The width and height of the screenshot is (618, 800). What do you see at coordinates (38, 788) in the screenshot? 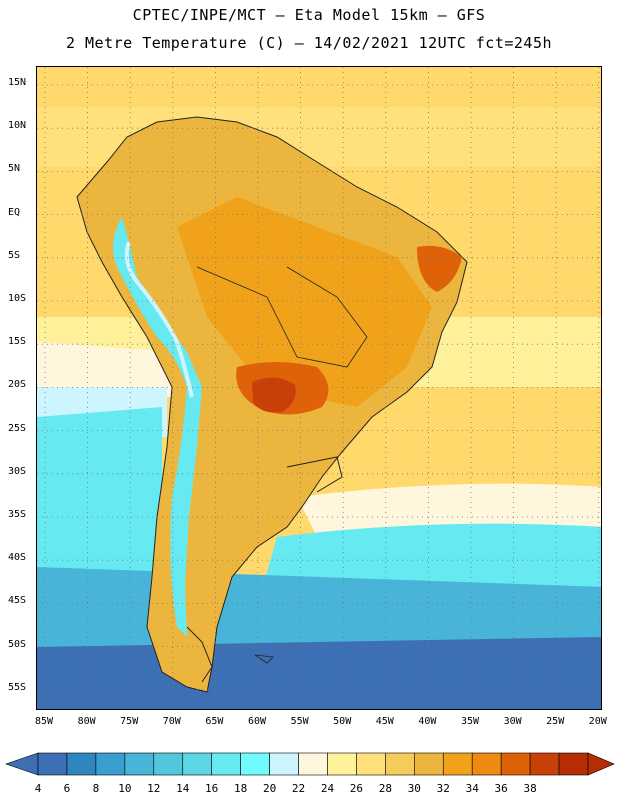
I see `colorbar-label: 4` at bounding box center [38, 788].